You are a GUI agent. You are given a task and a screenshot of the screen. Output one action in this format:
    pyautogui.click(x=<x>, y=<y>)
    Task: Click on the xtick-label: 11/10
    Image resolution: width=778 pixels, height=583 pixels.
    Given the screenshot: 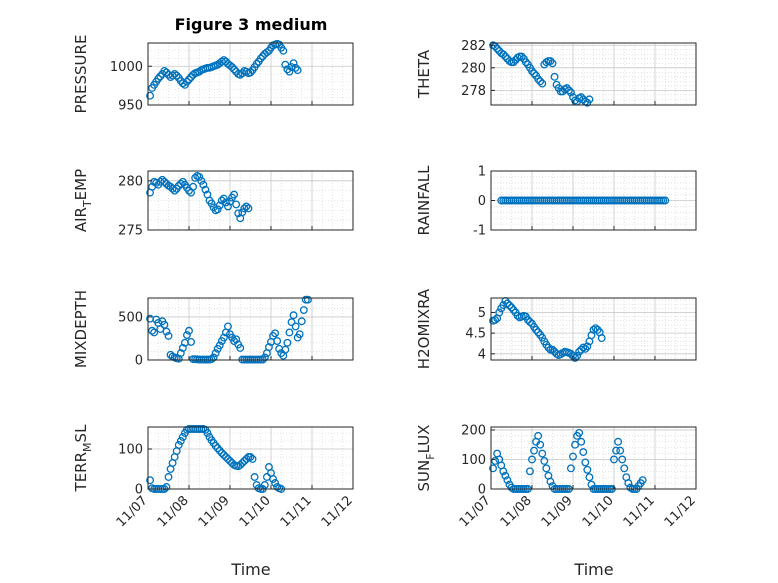 What is the action you would take?
    pyautogui.click(x=598, y=511)
    